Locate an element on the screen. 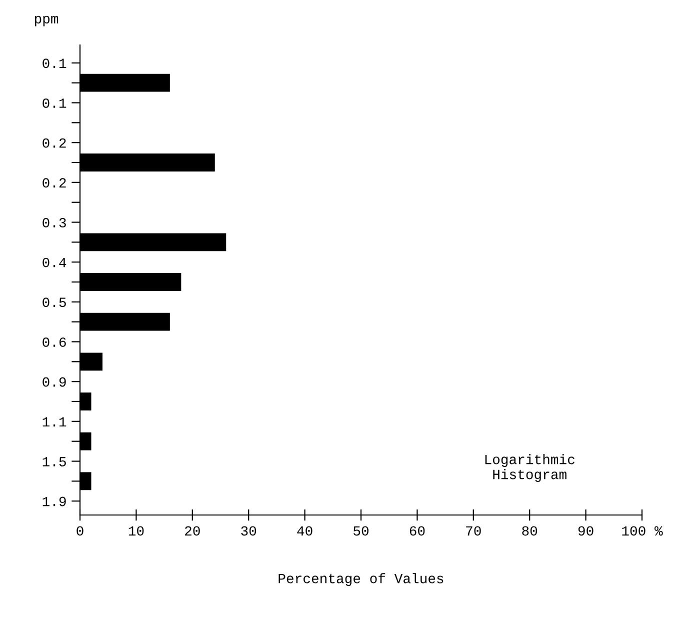  y-tick-label: 0.5 is located at coordinates (54, 303).